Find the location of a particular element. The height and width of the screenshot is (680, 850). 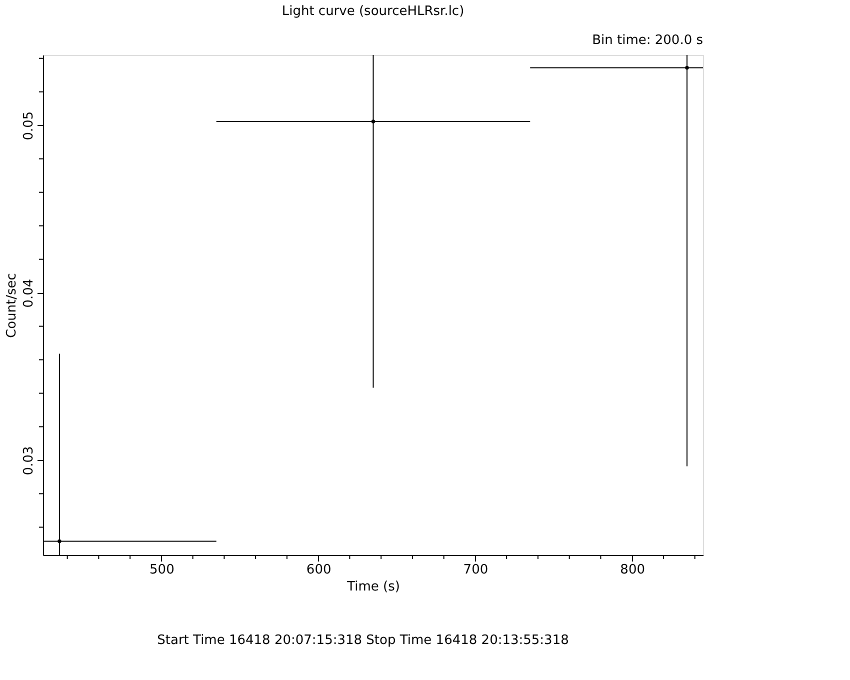

y-tick-label: 0.05 is located at coordinates (29, 125).